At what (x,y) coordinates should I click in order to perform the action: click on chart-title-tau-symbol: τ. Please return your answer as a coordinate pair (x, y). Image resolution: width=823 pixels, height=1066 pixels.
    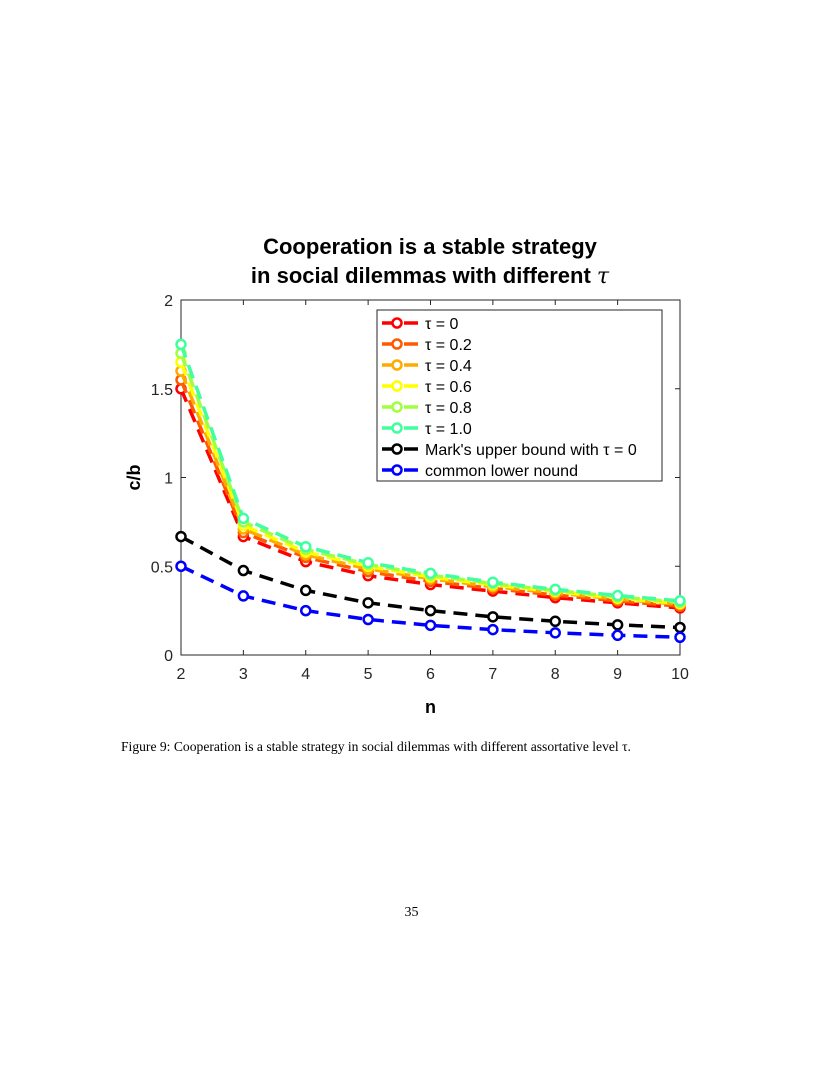
    Looking at the image, I should click on (603, 276).